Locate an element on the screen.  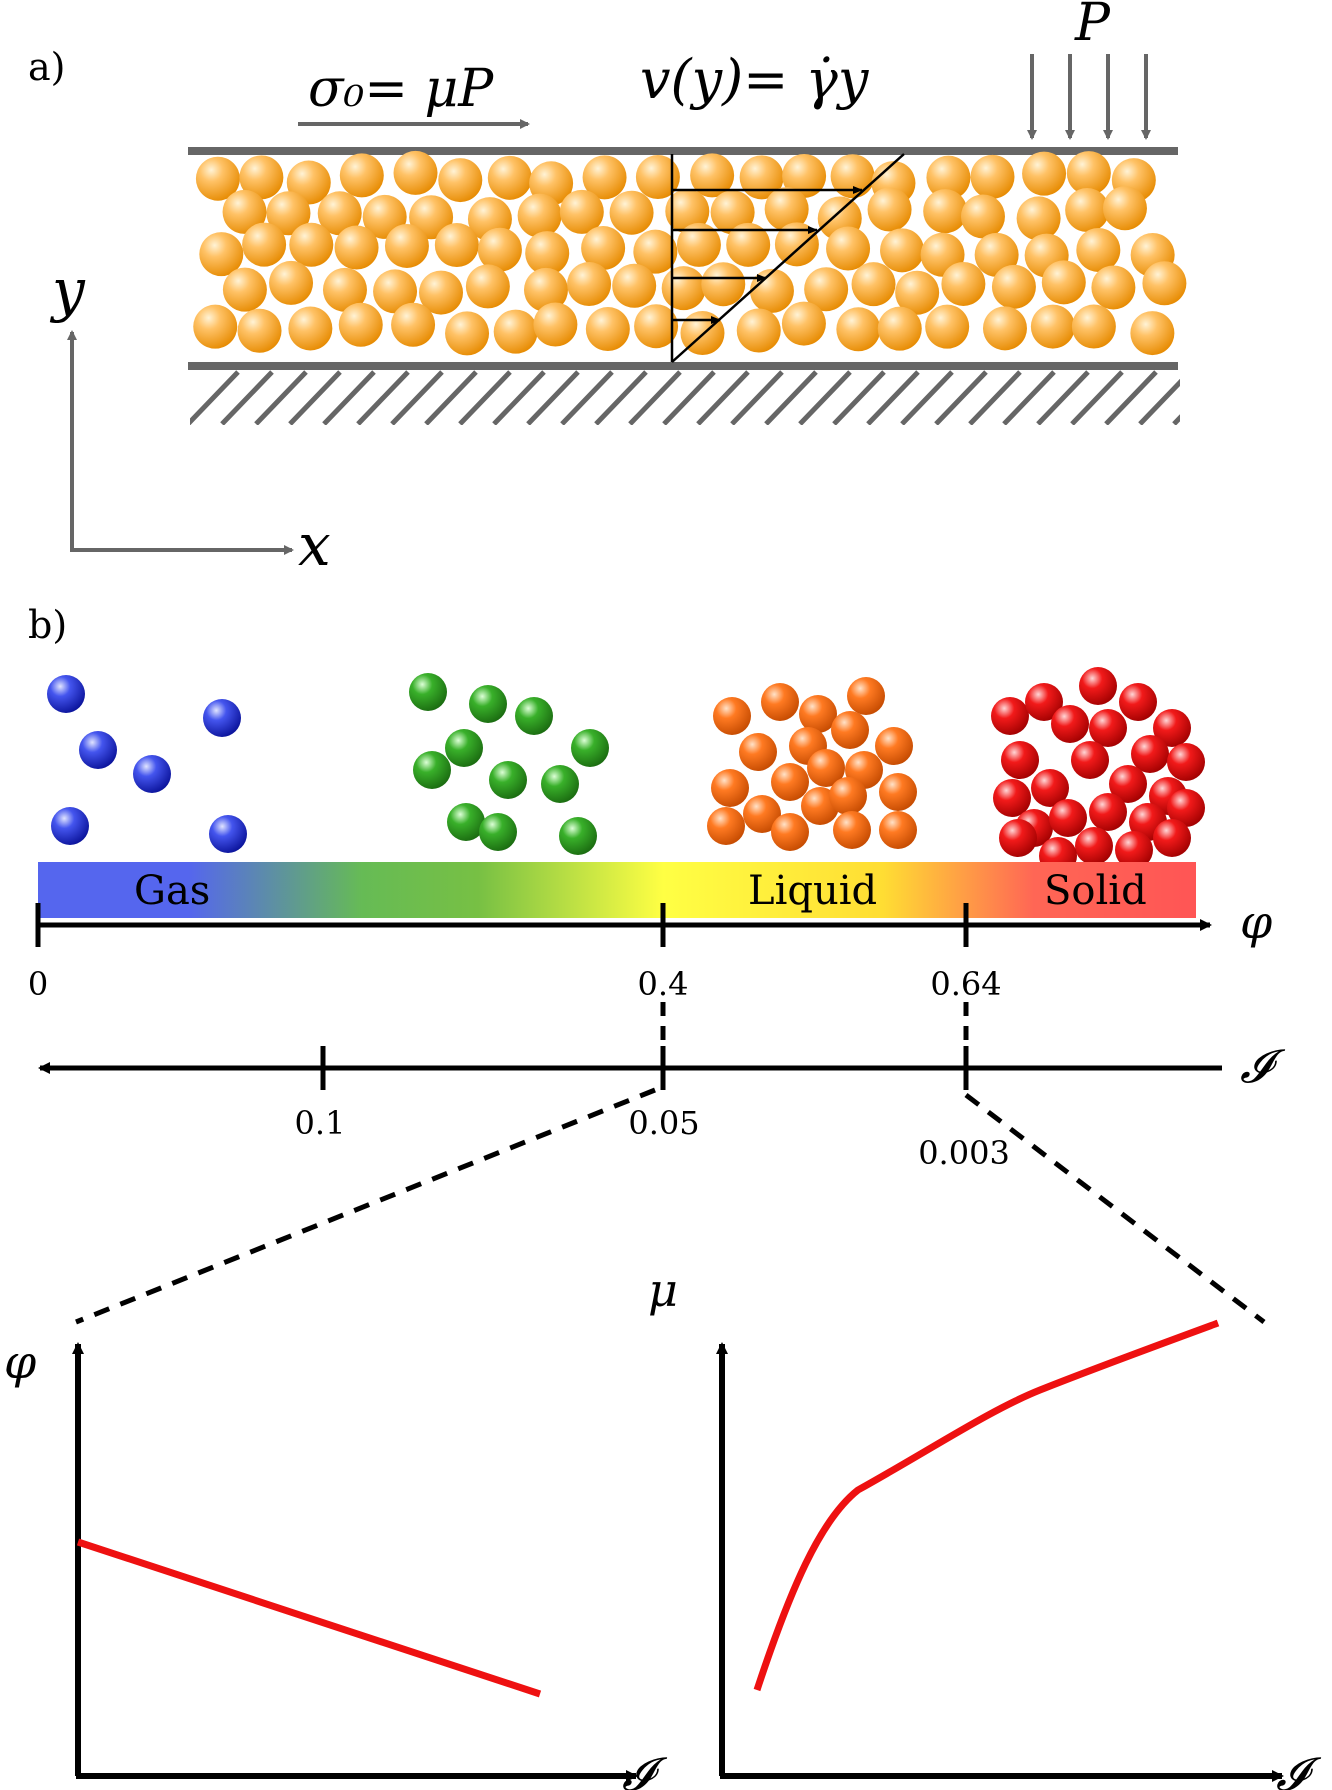
pressure-arrows is located at coordinates (1089, 97).